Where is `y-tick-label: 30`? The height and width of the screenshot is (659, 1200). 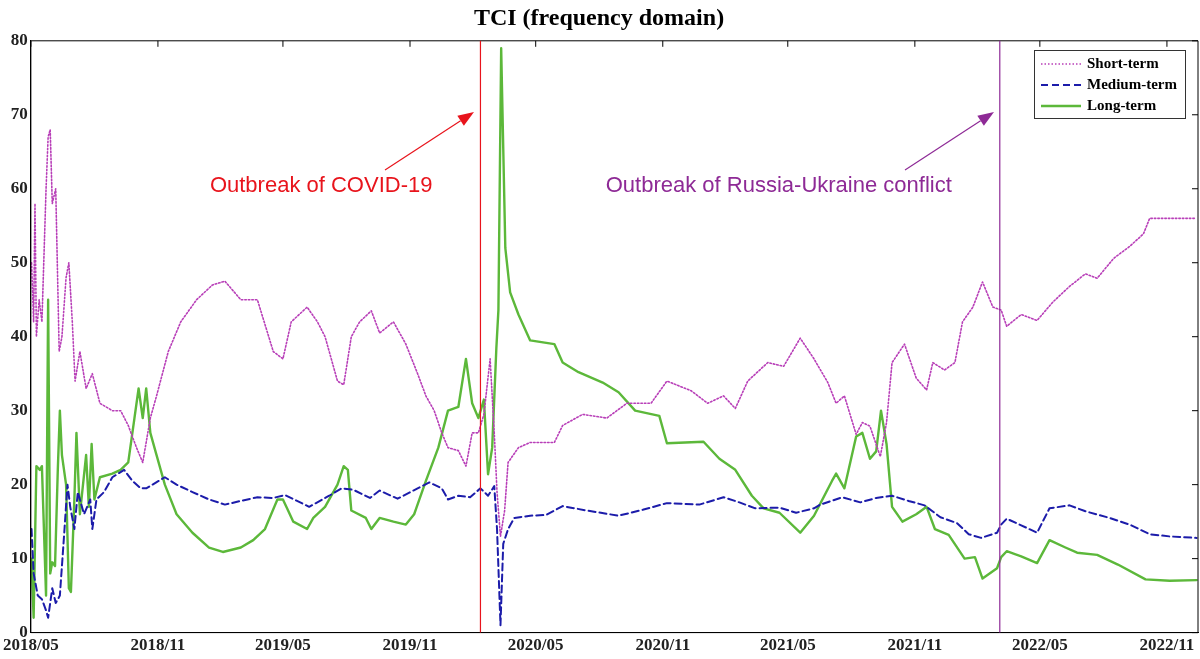 y-tick-label: 30 is located at coordinates (19, 410).